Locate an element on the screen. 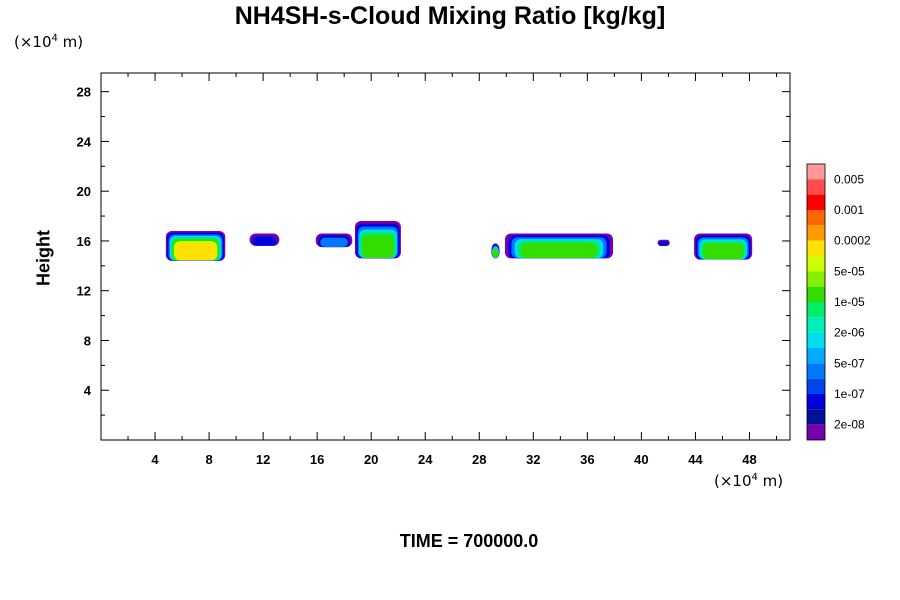 This screenshot has height=600, width=900. x-unit-prefix: (×10 is located at coordinates (733, 481).